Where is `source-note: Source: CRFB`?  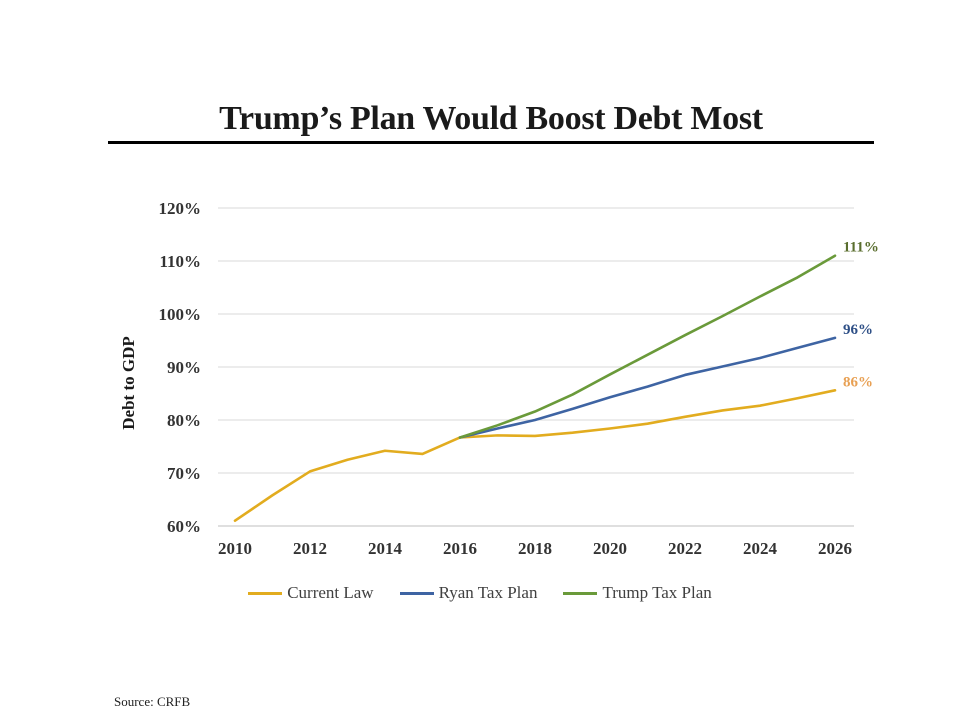 source-note: Source: CRFB is located at coordinates (152, 701).